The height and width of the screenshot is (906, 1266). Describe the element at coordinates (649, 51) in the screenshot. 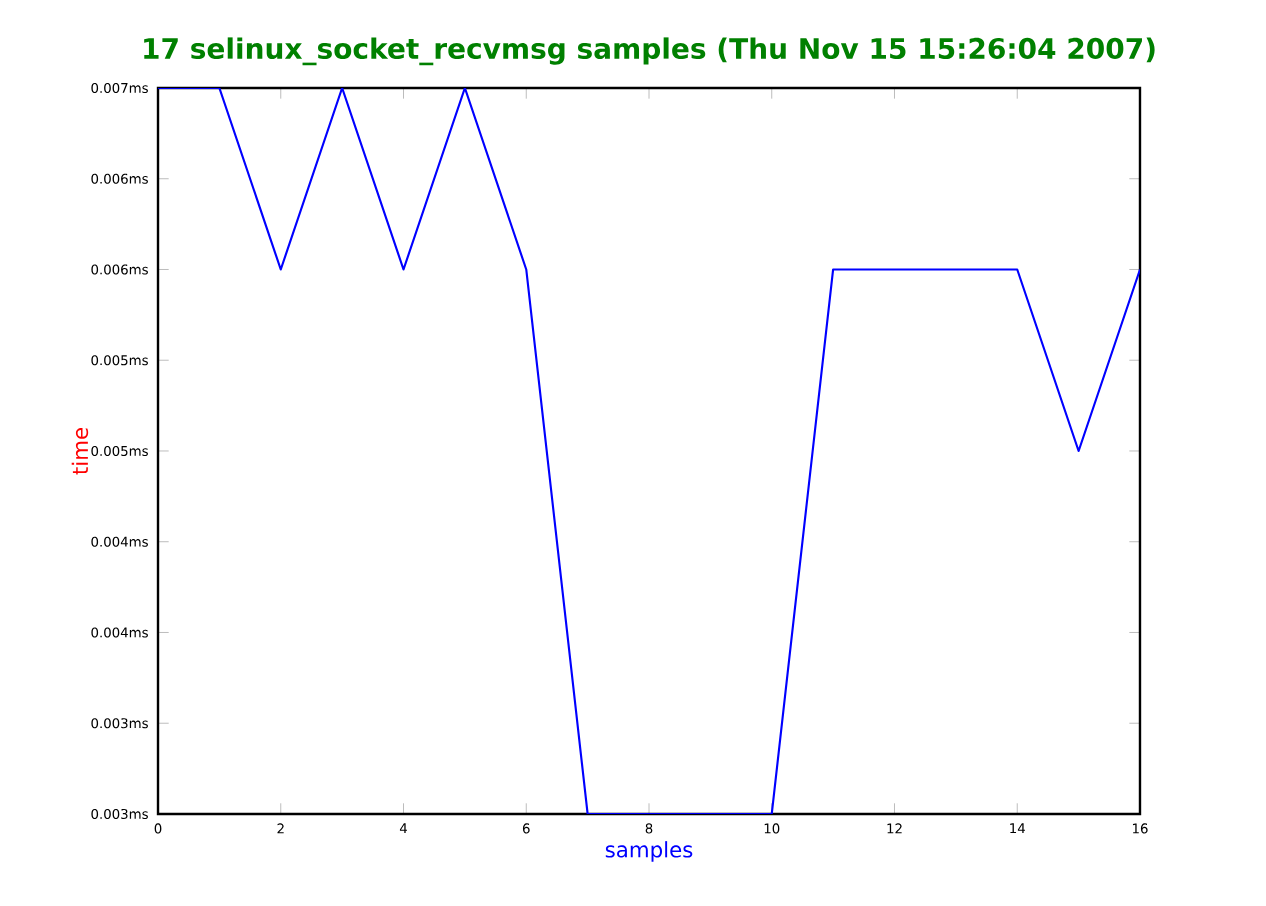

I see `chart-title: 17 selinux_socket_recvmsg samples (Thu Nov 15 15:26:04 2007)` at that location.